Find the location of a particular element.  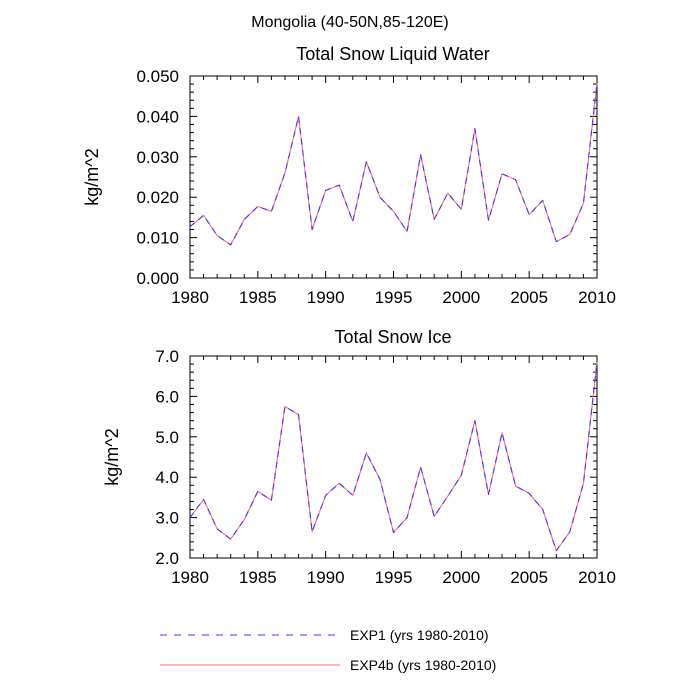

y-tick-label: 0.000 is located at coordinates (157, 278).